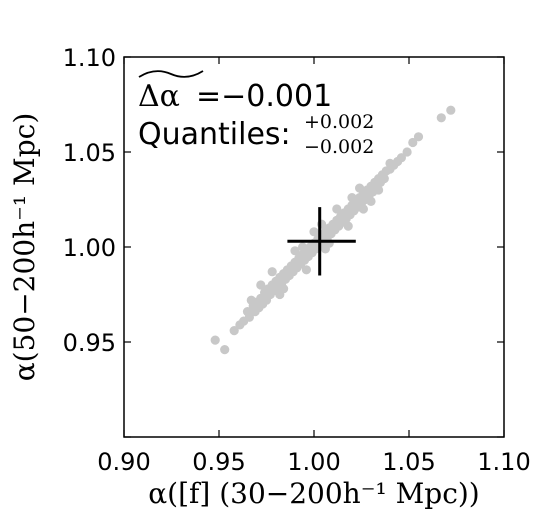  I want to click on y-tick-label: 1.00, so click(89, 248).